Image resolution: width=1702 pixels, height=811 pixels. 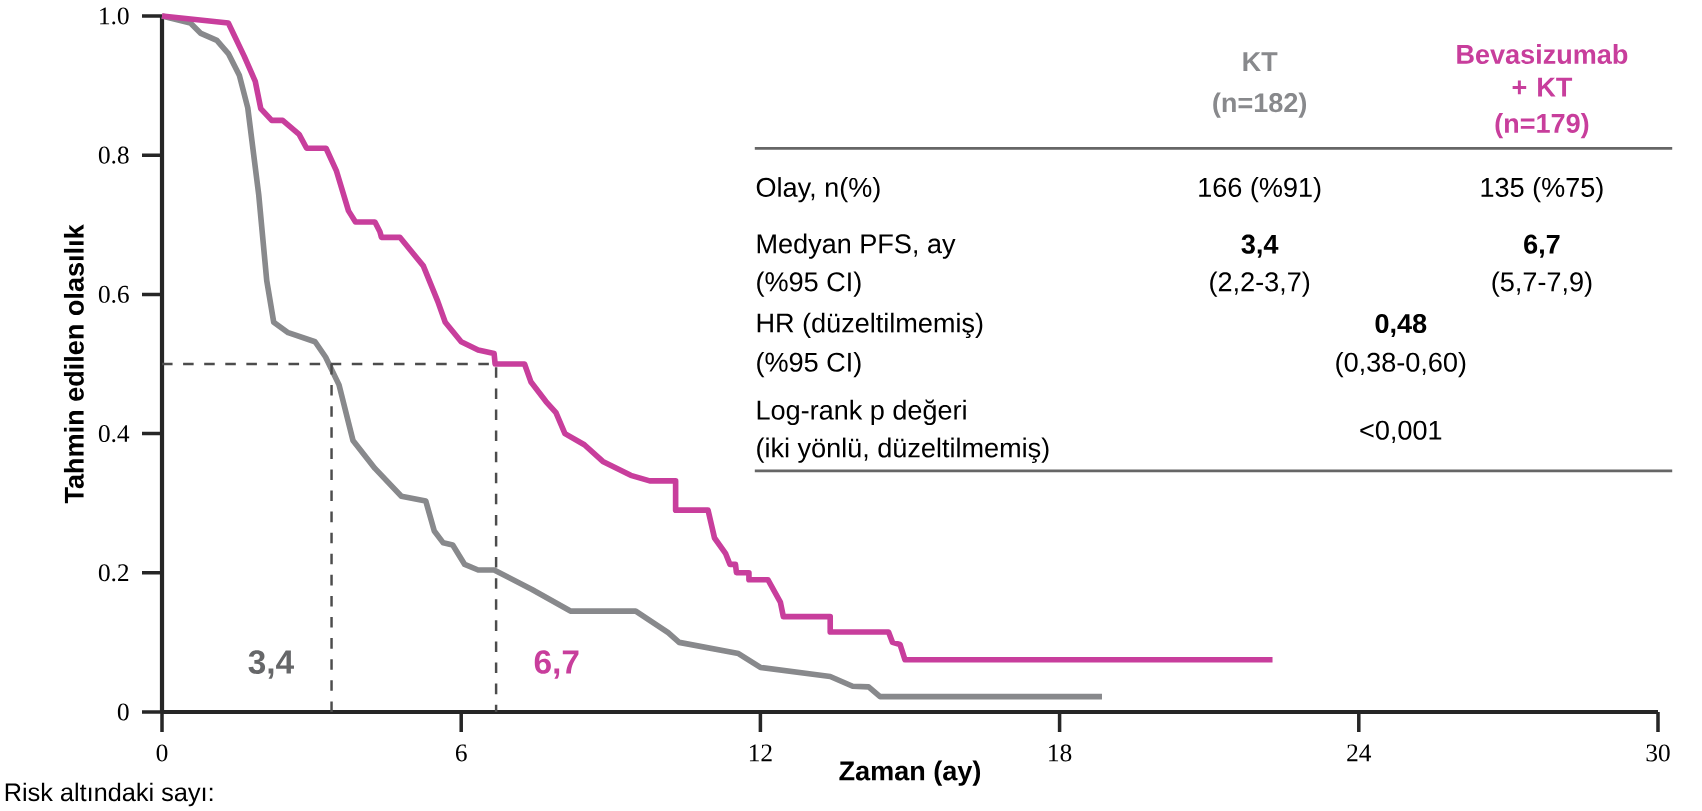 What do you see at coordinates (114, 434) in the screenshot?
I see `y-tick-label: 0.4` at bounding box center [114, 434].